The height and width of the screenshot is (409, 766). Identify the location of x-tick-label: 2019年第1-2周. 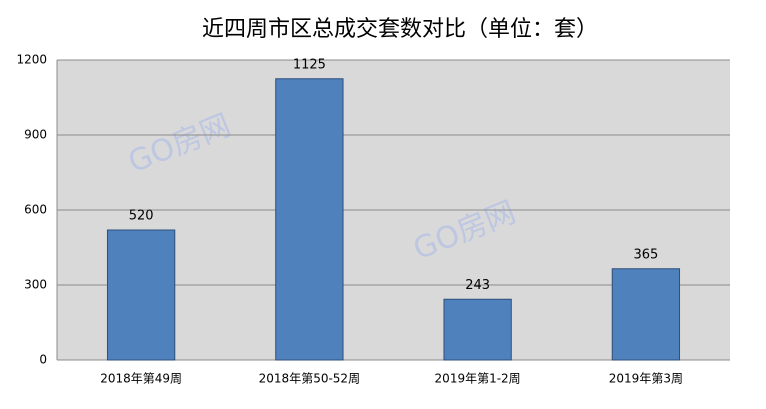
(478, 379).